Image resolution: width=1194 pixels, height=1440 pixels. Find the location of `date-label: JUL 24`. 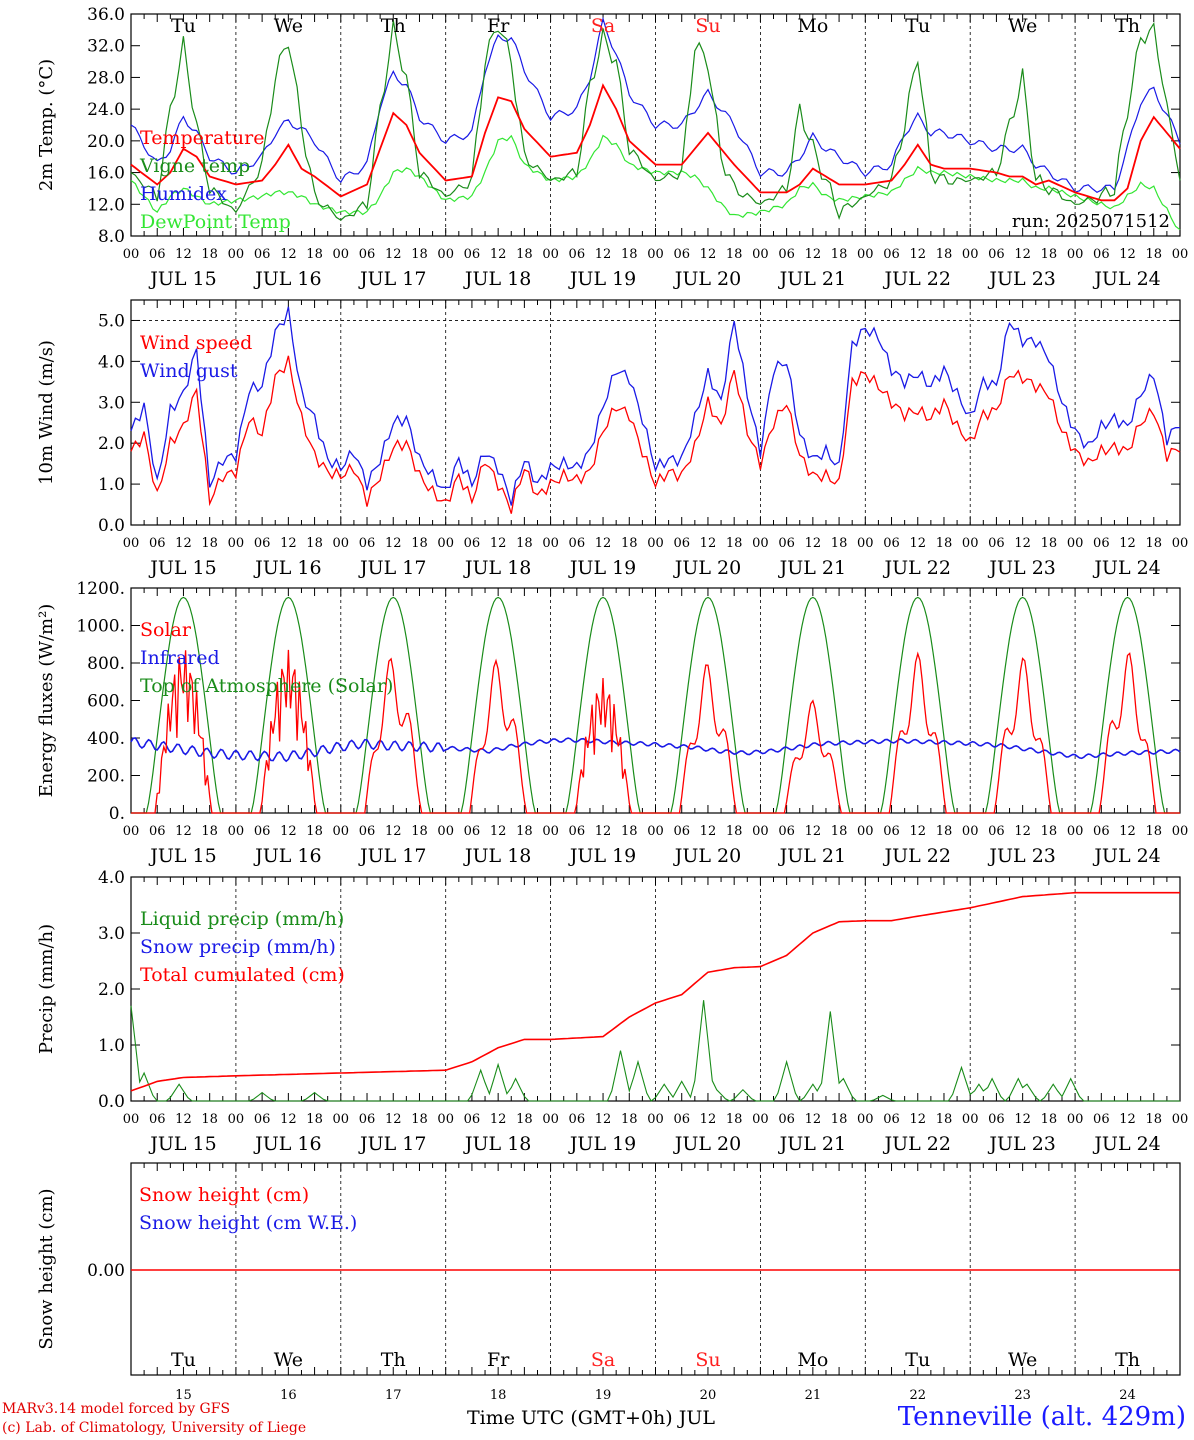

date-label: JUL 24 is located at coordinates (1126, 279).